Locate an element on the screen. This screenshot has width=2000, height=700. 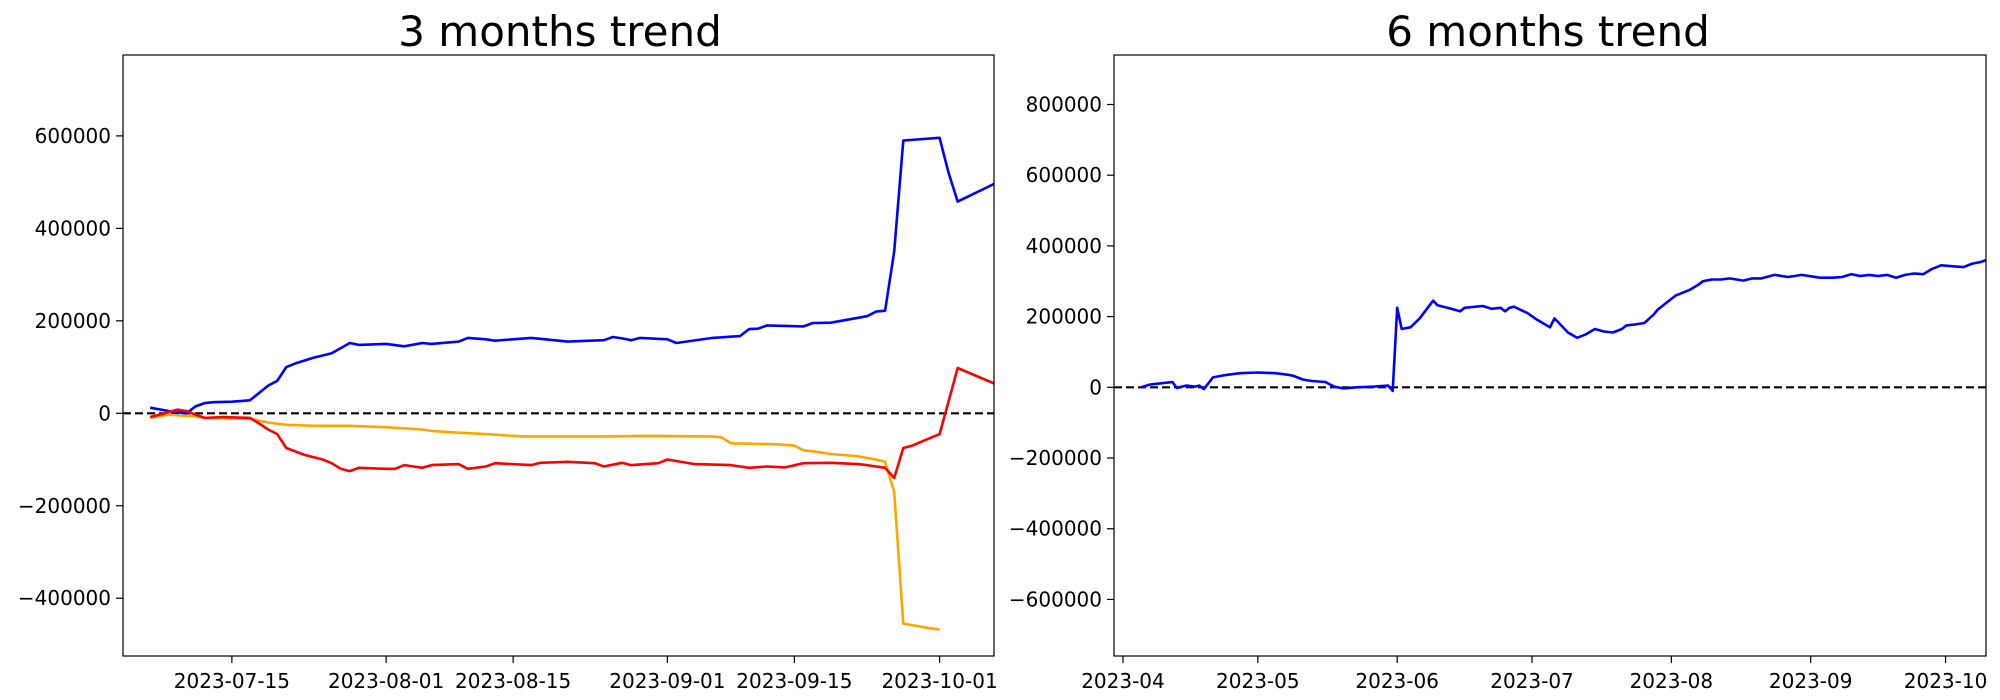
y-tick-label: −600000 is located at coordinates (1055, 599).